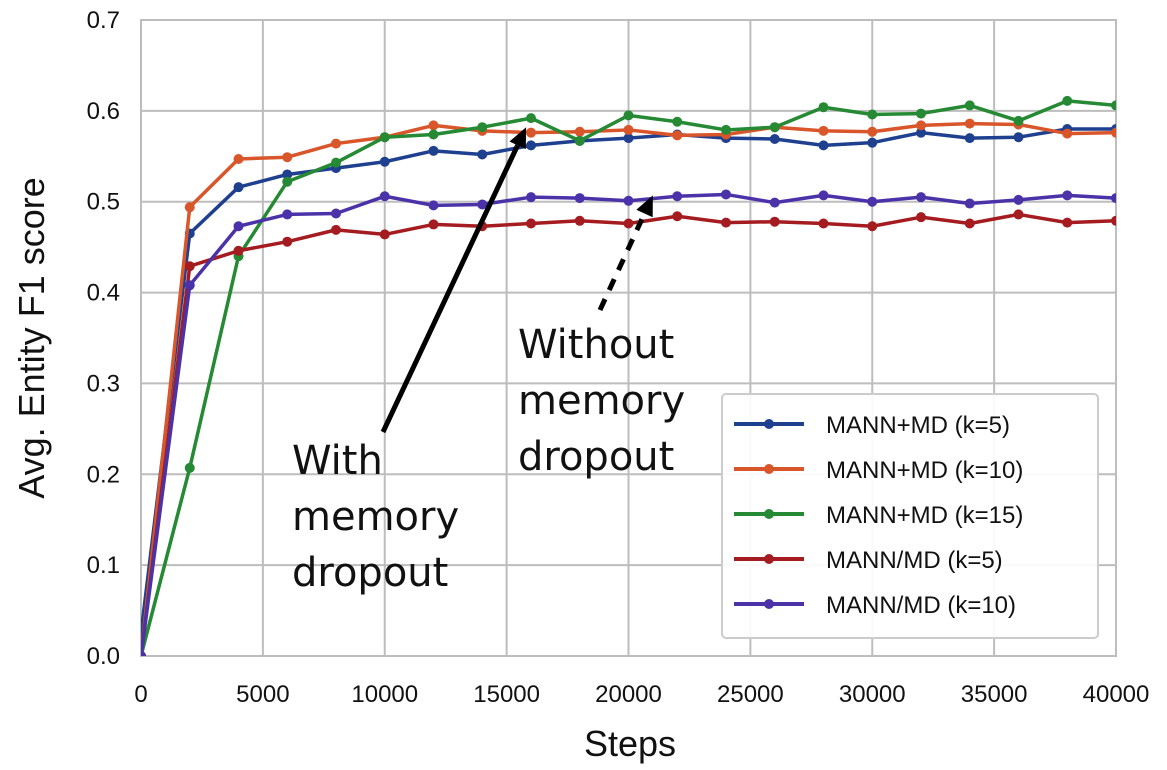 This screenshot has width=1167, height=770. What do you see at coordinates (622, 262) in the screenshot?
I see `annotation-arrow-without` at bounding box center [622, 262].